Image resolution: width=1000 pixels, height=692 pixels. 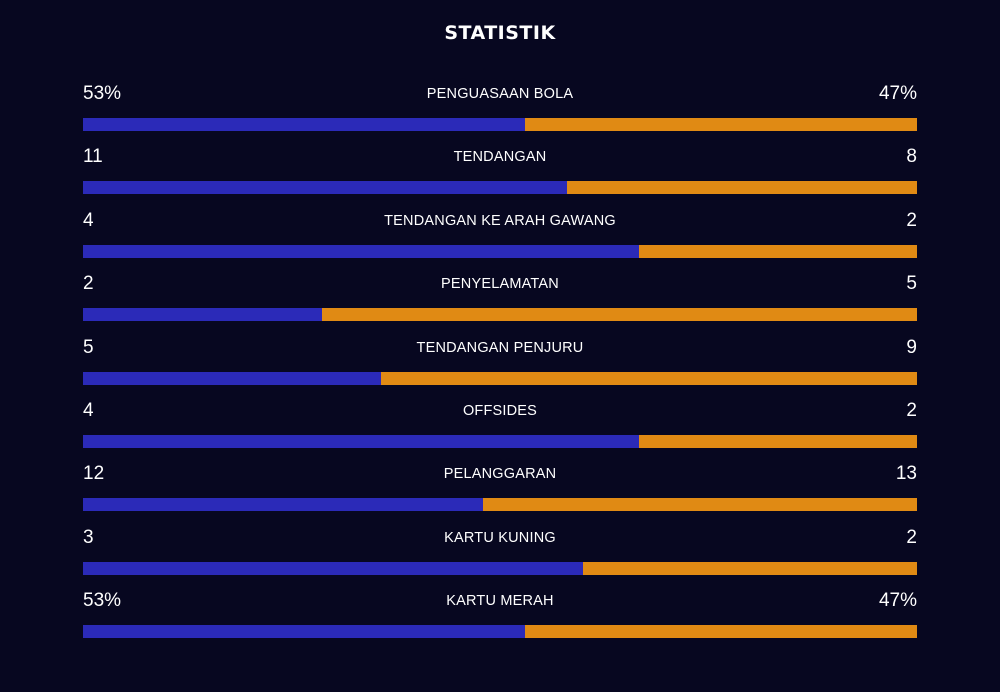 I want to click on stat-left-value: 12, so click(x=94, y=474).